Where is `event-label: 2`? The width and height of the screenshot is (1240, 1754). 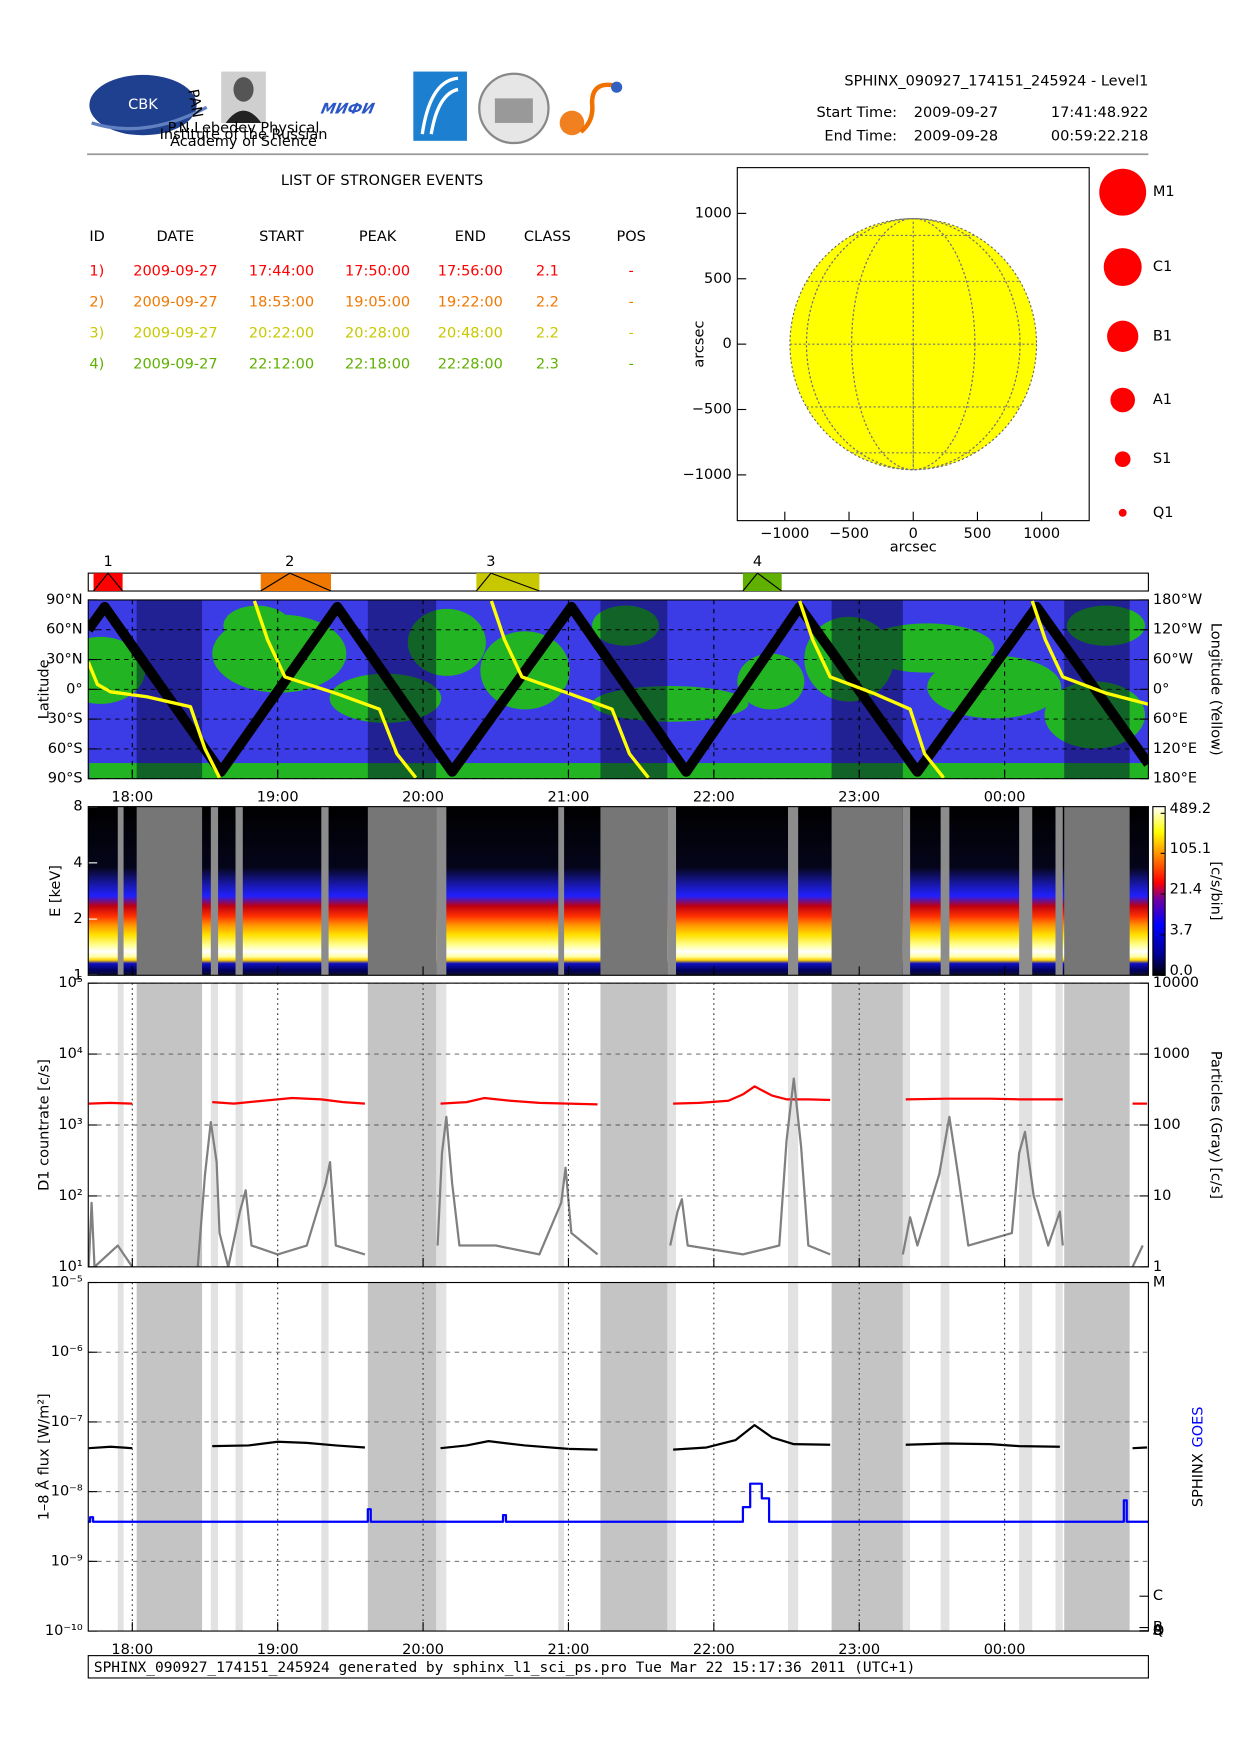 event-label: 2 is located at coordinates (289, 562).